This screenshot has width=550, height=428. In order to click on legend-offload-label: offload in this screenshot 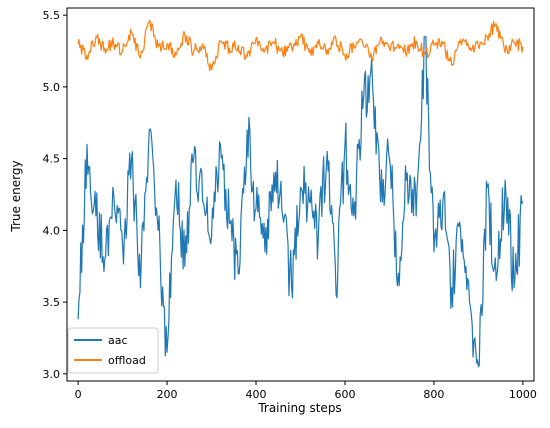, I will do `click(127, 360)`.